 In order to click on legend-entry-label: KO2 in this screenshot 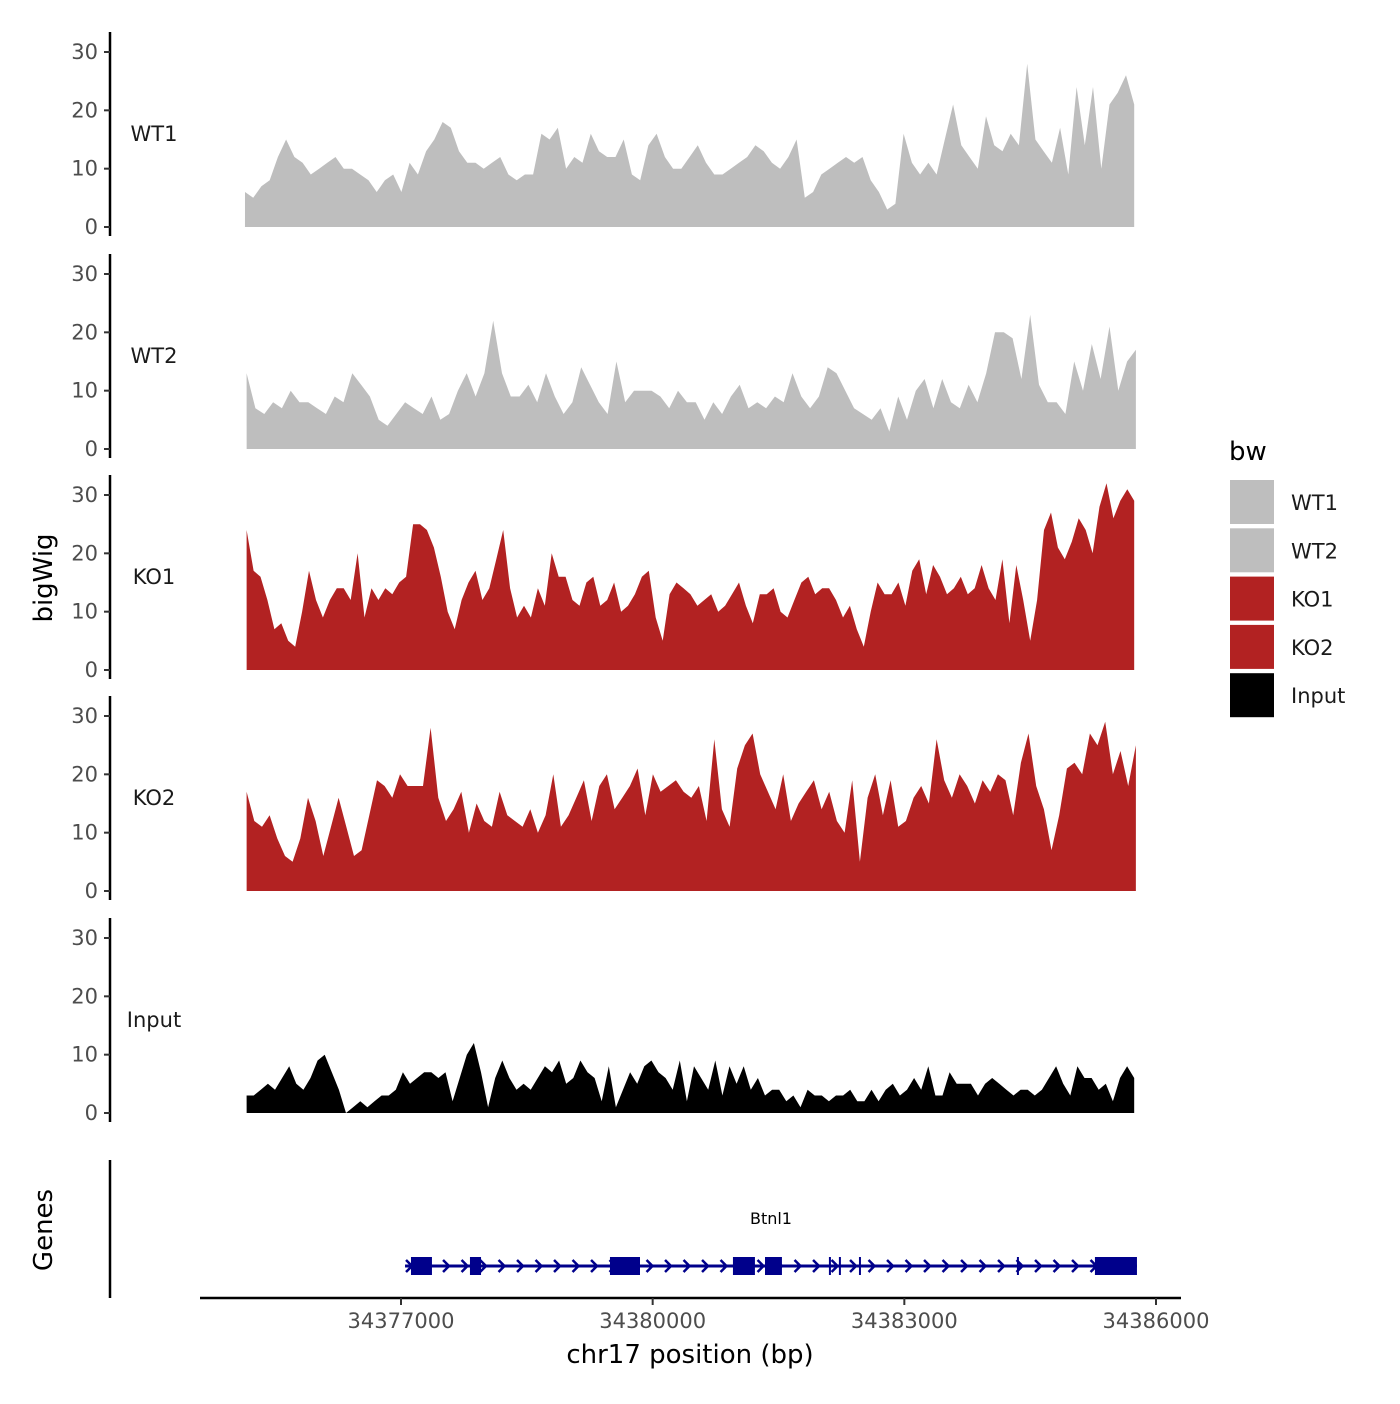, I will do `click(1312, 648)`.